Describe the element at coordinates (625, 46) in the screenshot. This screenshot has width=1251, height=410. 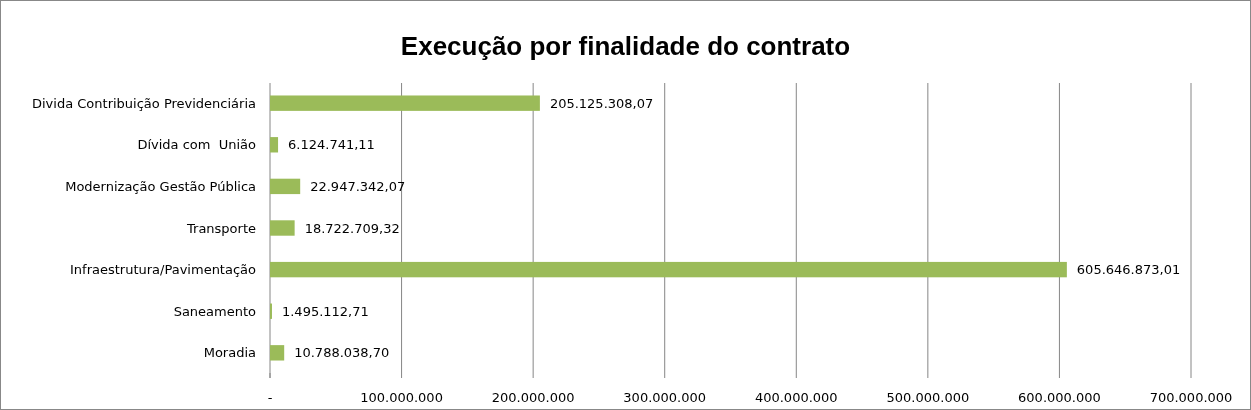
I see `chart-title: Execução por finalidade do contrato` at that location.